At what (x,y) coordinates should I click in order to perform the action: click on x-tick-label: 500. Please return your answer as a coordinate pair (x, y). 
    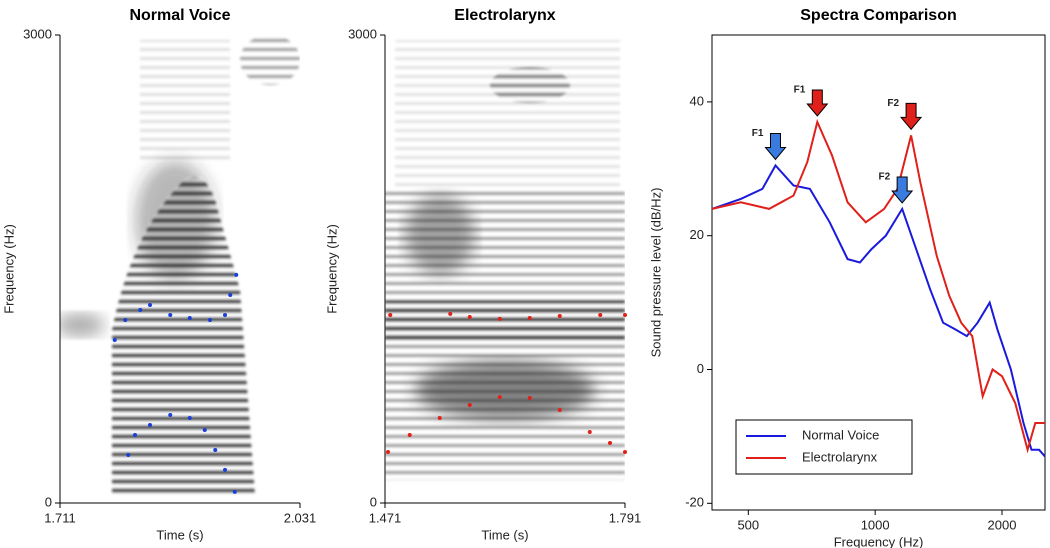
    Looking at the image, I should click on (748, 524).